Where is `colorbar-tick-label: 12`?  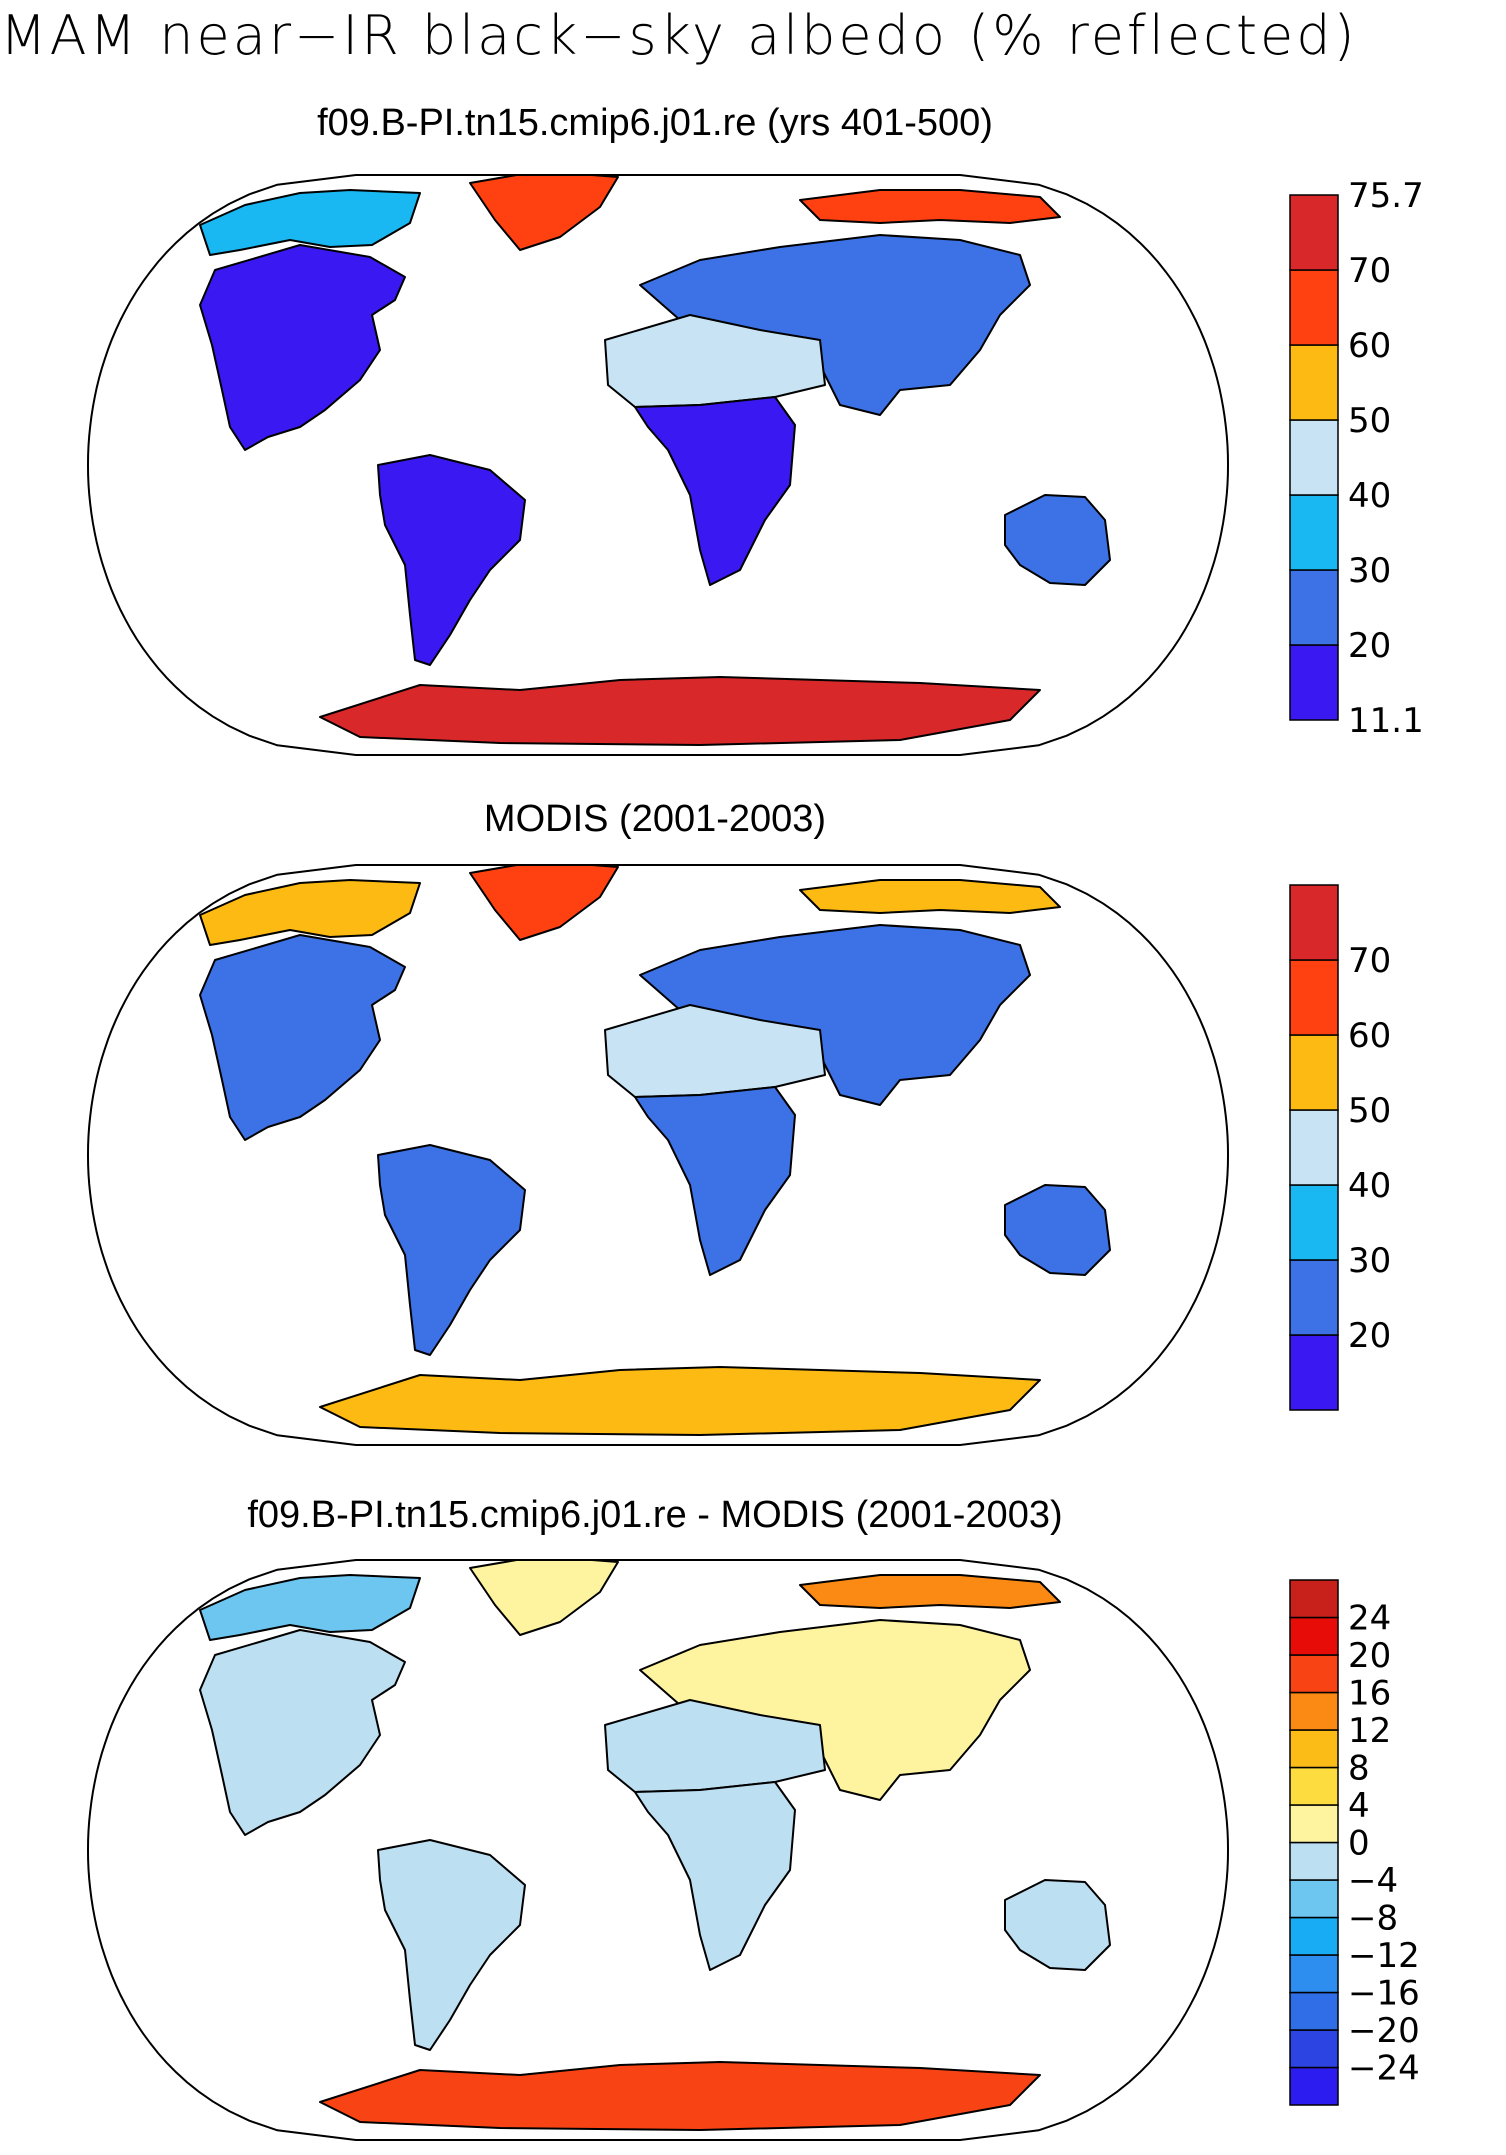 colorbar-tick-label: 12 is located at coordinates (1369, 1731).